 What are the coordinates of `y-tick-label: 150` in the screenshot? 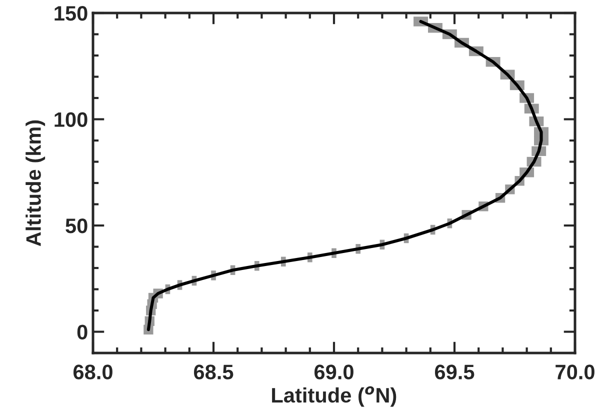 It's located at (71, 13).